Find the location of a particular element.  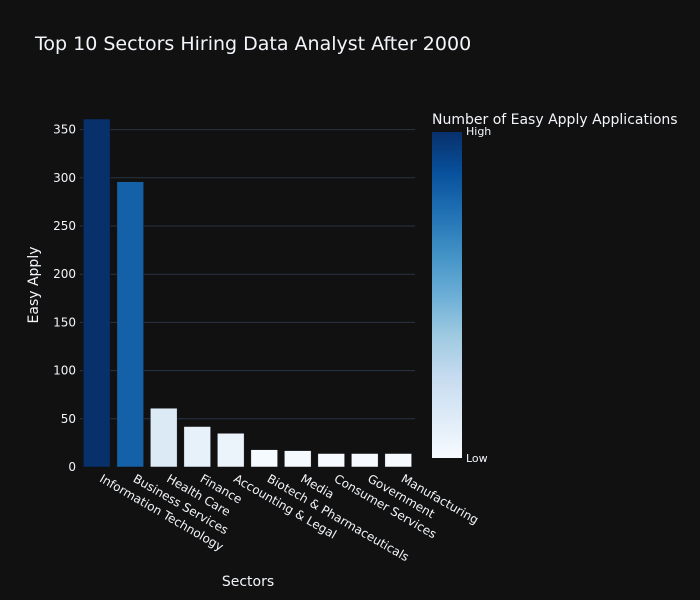

colorbar-high-label: High is located at coordinates (478, 131).